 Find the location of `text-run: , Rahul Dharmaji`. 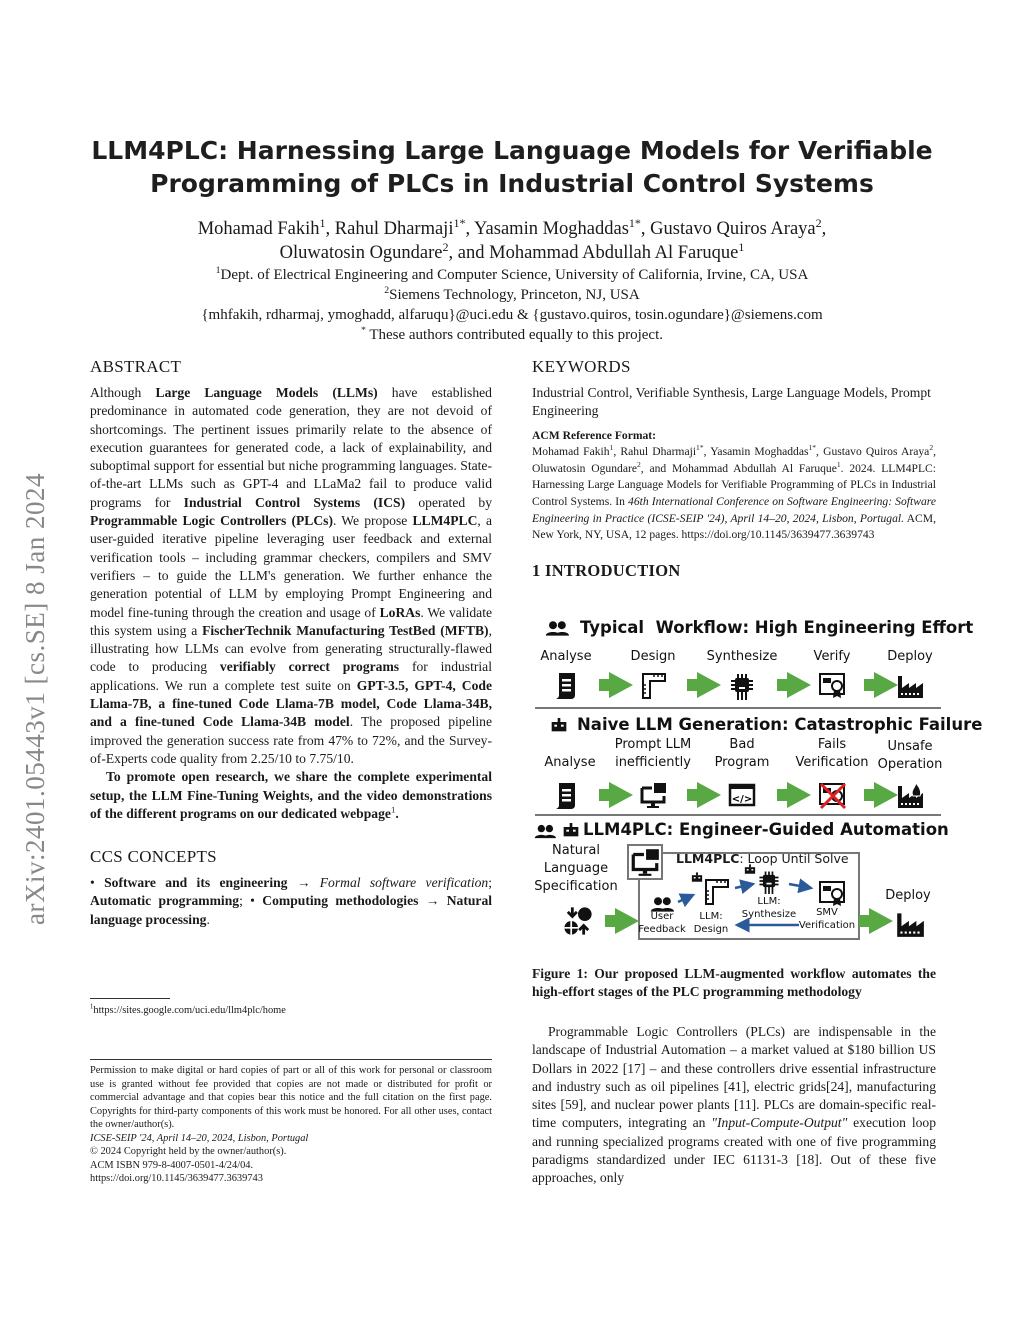

text-run: , Rahul Dharmaji is located at coordinates (389, 229).